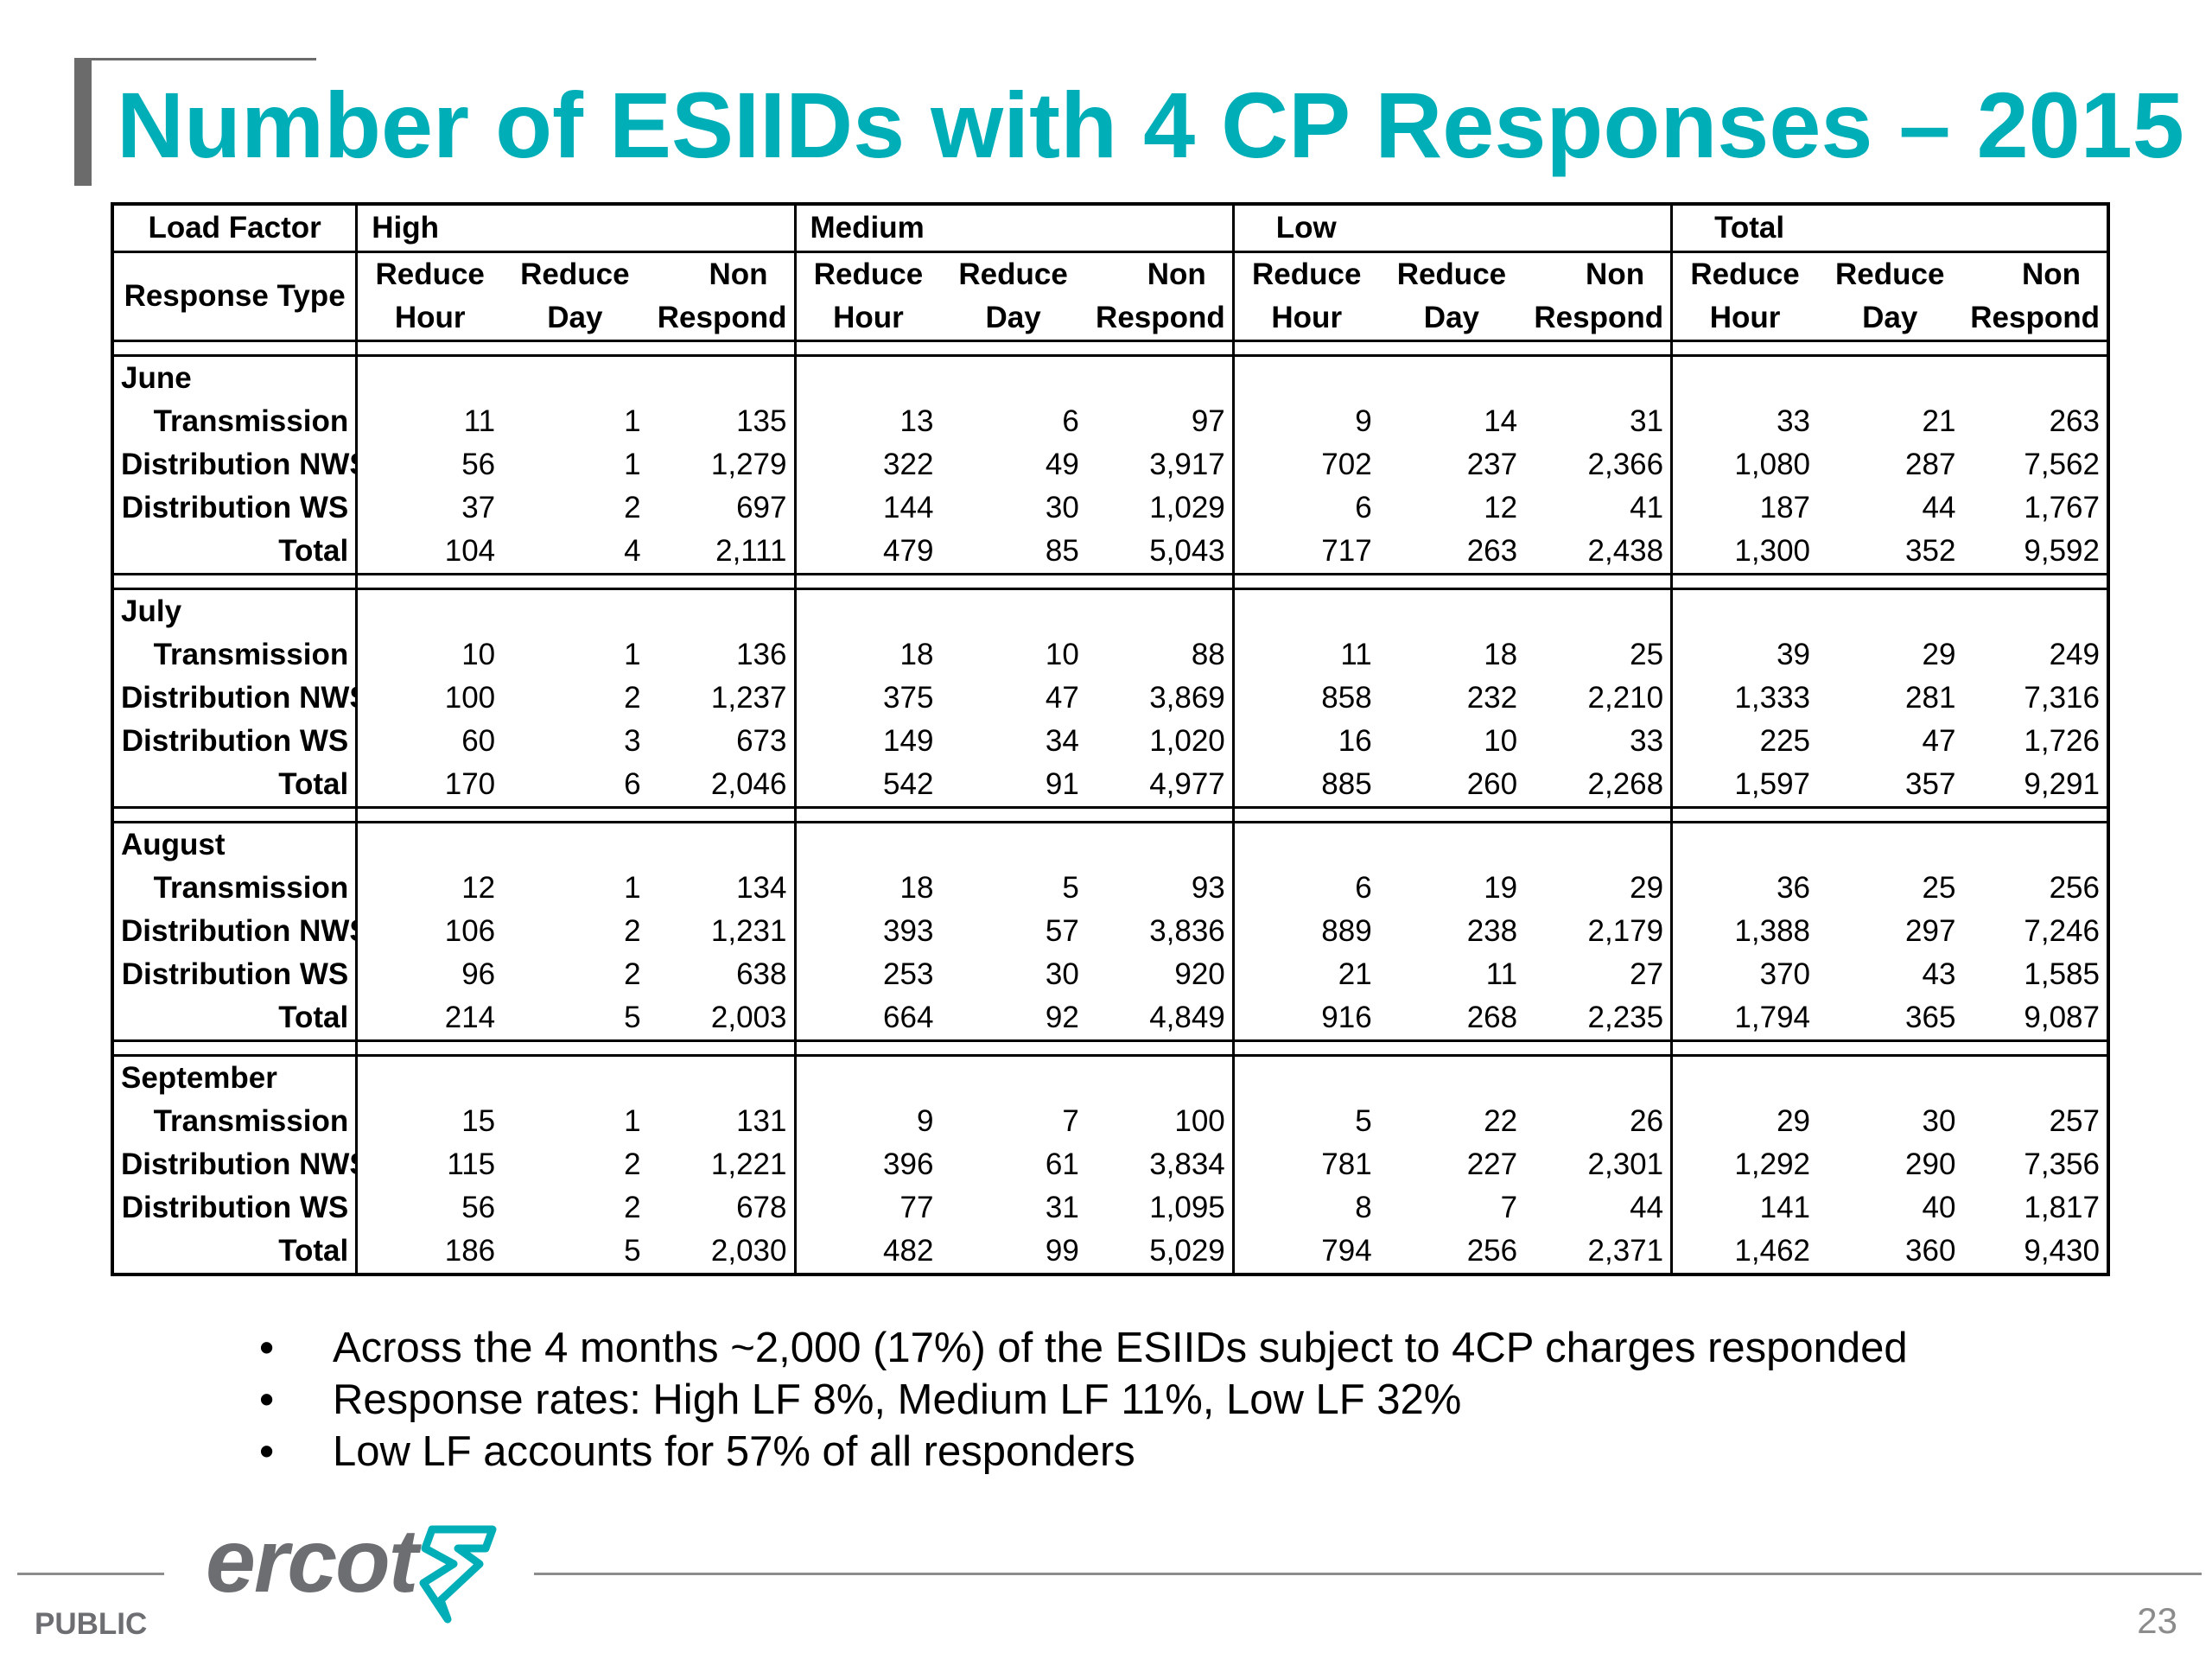 Image resolution: width=2212 pixels, height=1659 pixels. Describe the element at coordinates (1930, 1164) in the screenshot. I see `value-cell: 290` at that location.